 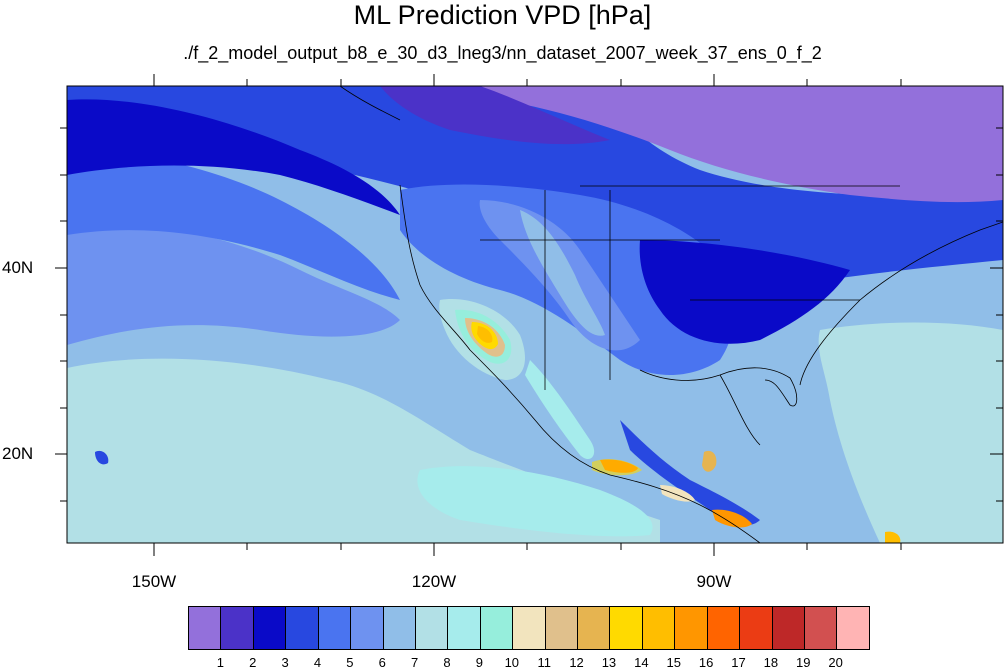 I want to click on colorbar-tick-label: 15, so click(x=673, y=662).